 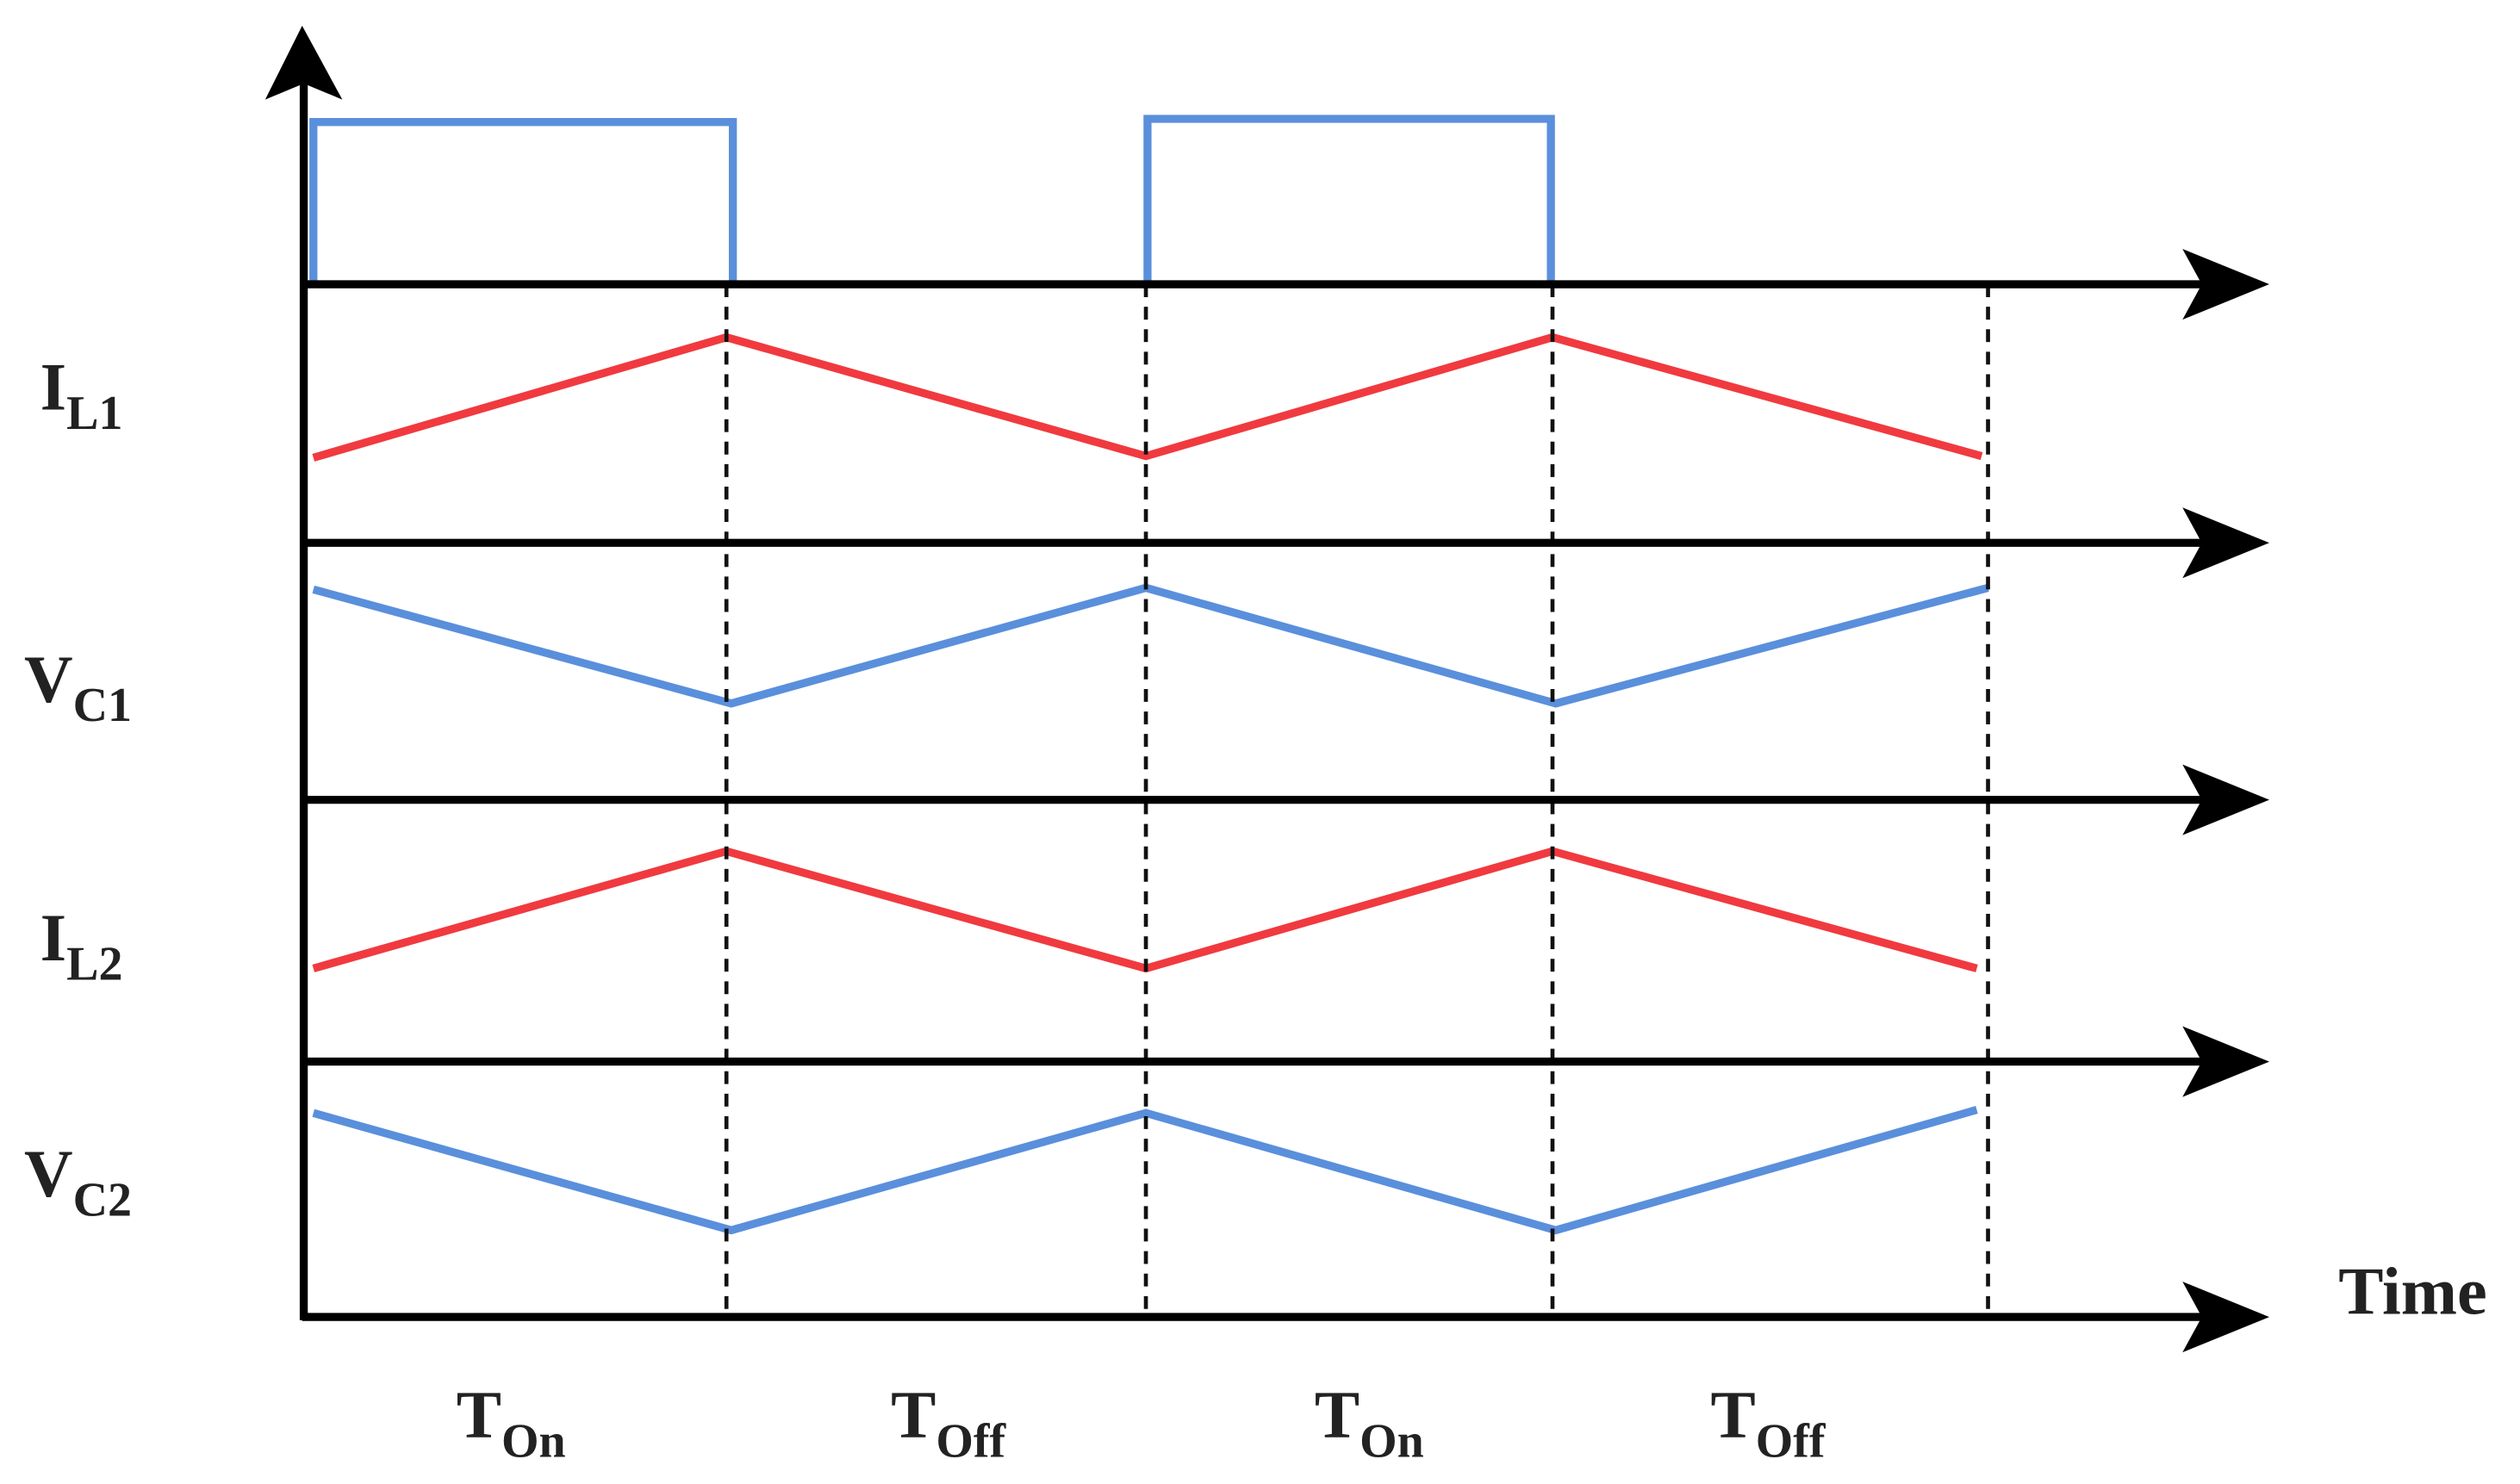 I want to click on signal-label-sub: C1, so click(x=103, y=705).